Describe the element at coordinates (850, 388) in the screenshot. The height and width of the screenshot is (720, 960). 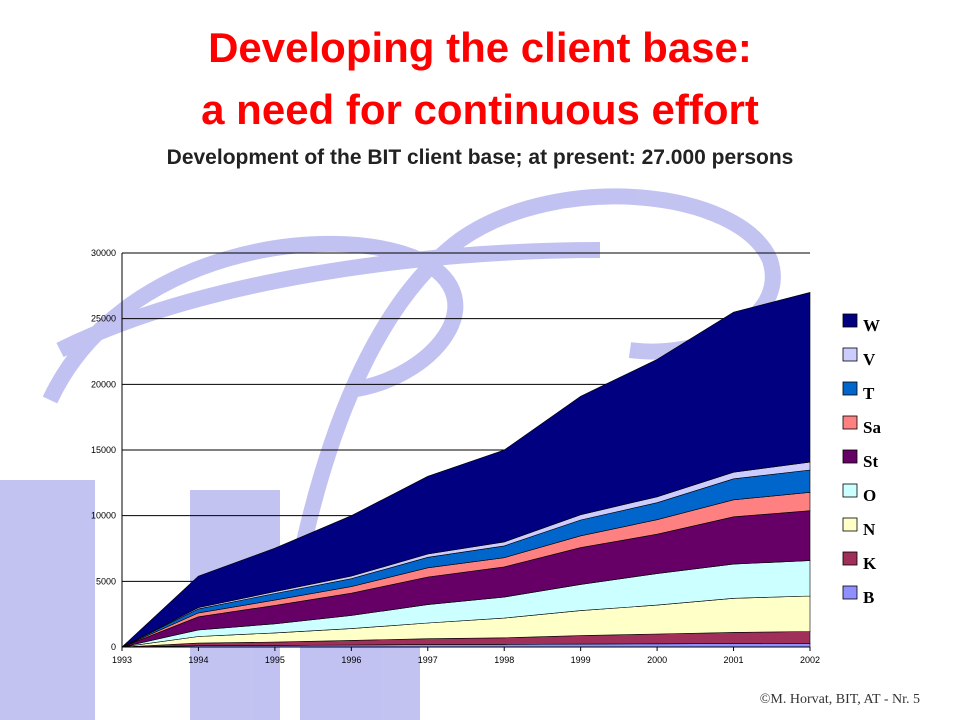
I see `legend-swatch-t` at that location.